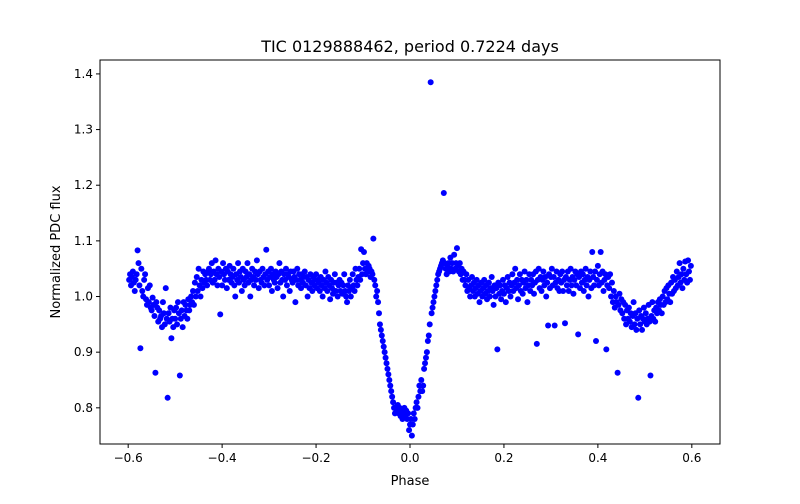 Image resolution: width=800 pixels, height=504 pixels. I want to click on x-tick-label: 0.0, so click(409, 458).